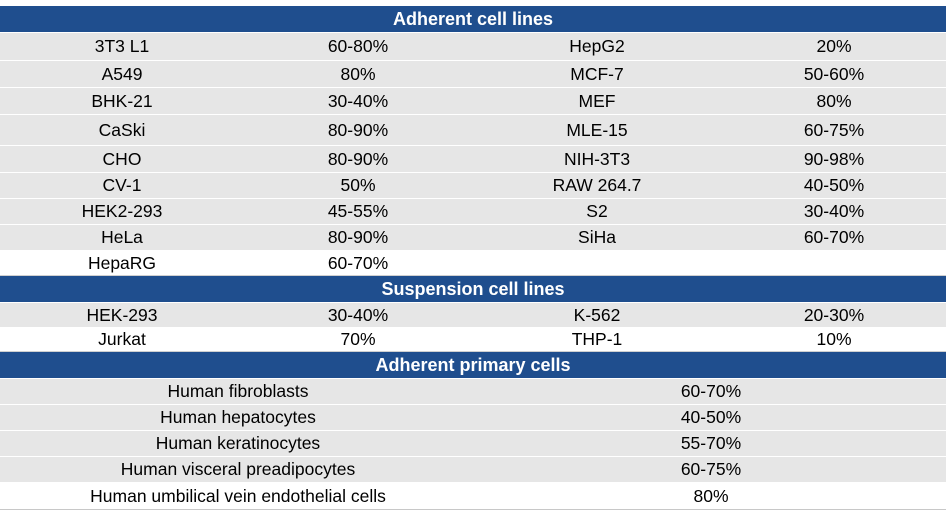  I want to click on cell-line-name: HEK2-293, so click(122, 211).